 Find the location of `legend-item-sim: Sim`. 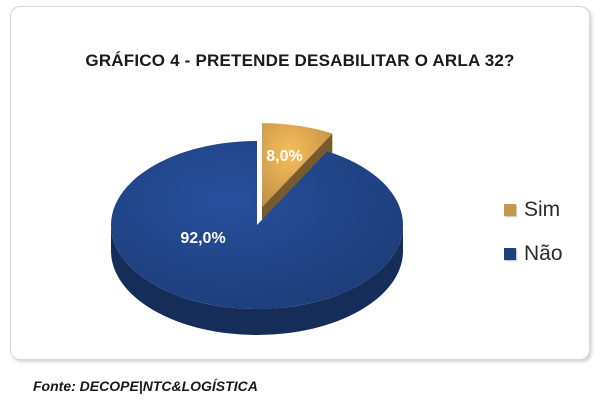

legend-item-sim: Sim is located at coordinates (533, 210).